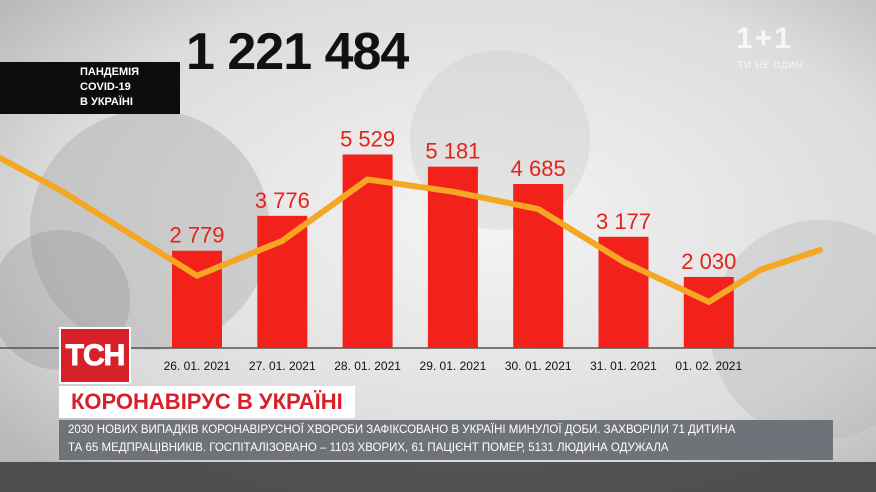 The height and width of the screenshot is (492, 876). I want to click on tsn-logo-text: ТСН, so click(95, 356).